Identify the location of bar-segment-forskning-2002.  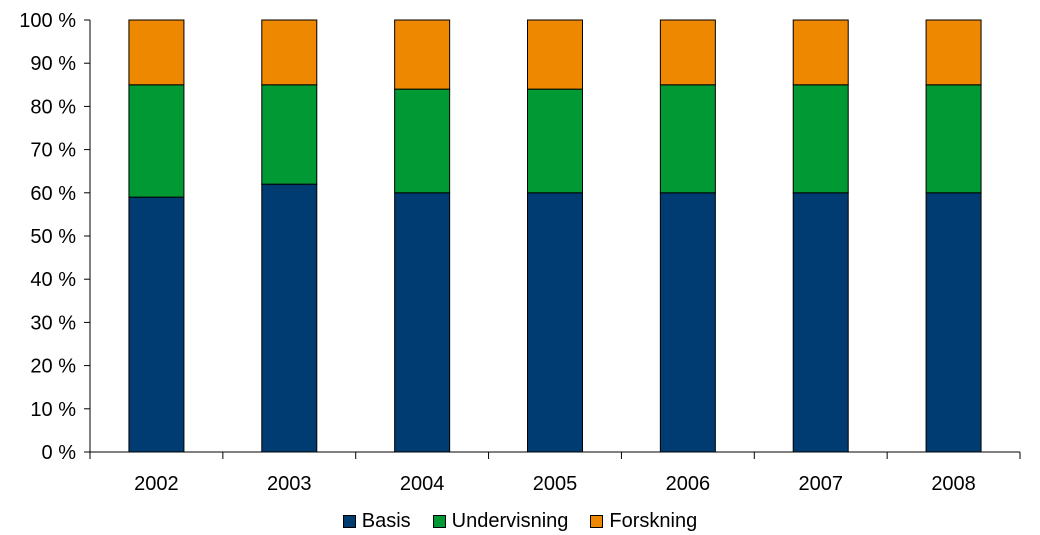
(156, 52).